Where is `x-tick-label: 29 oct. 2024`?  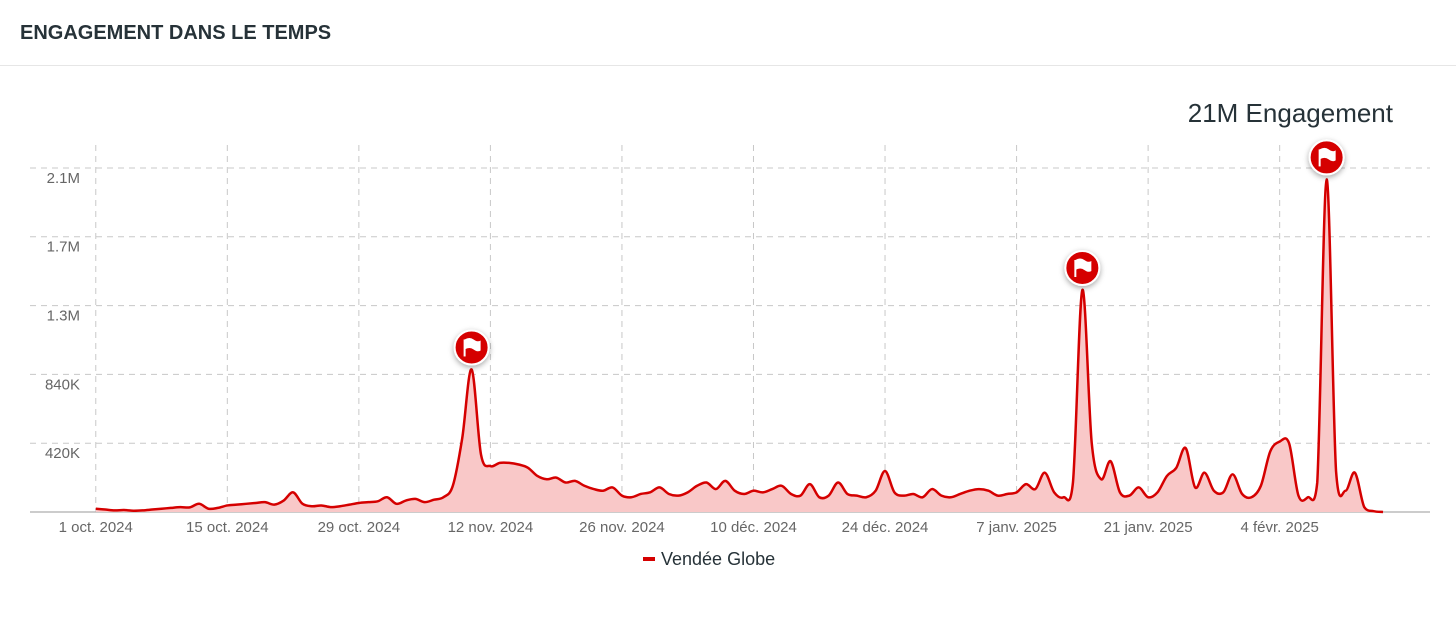
x-tick-label: 29 oct. 2024 is located at coordinates (359, 527).